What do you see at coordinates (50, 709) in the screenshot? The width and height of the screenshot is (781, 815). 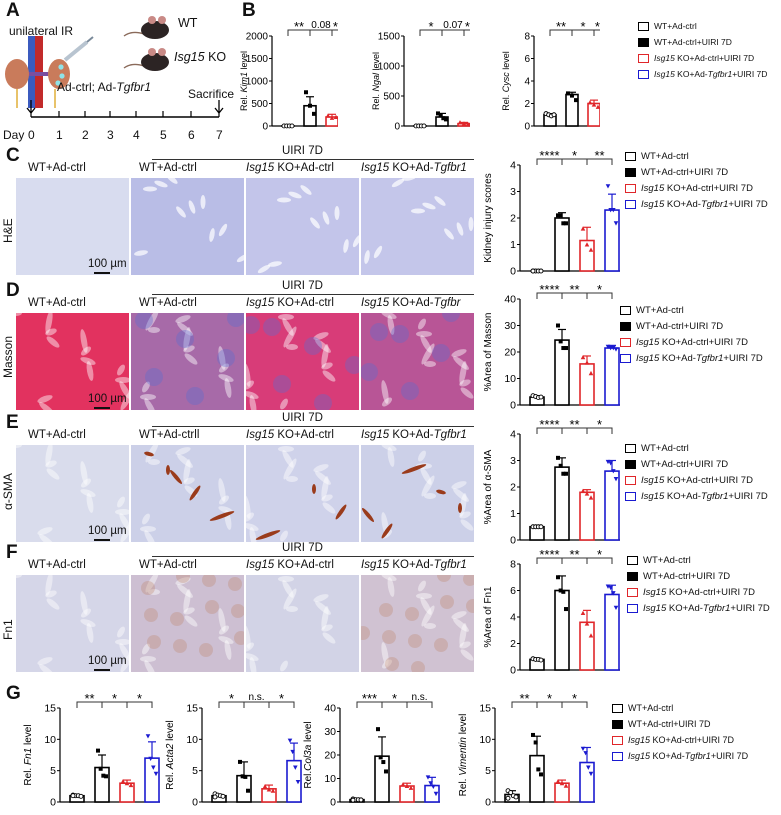 I see `svg-text: 15` at bounding box center [50, 709].